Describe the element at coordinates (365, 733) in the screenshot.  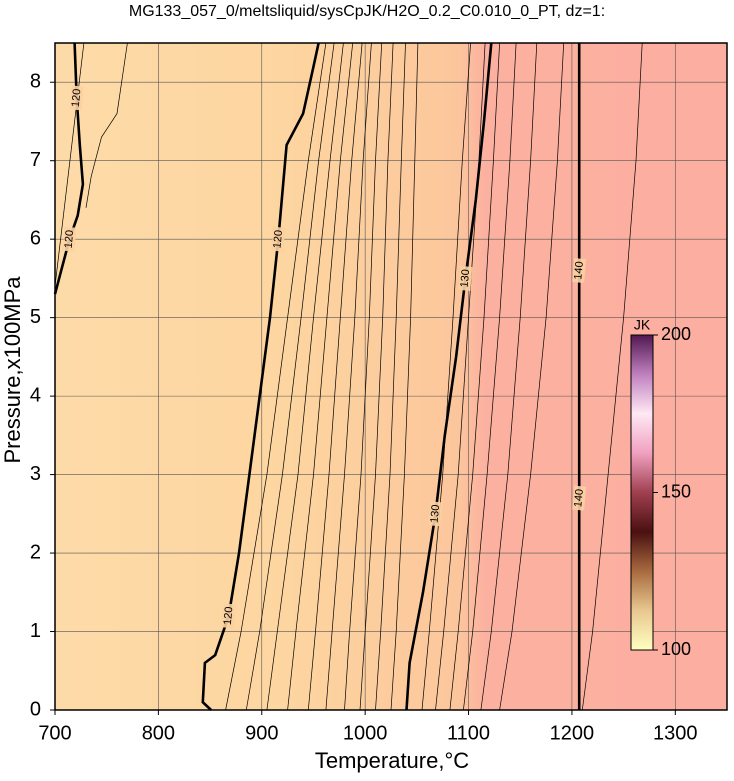
I see `x-tick-label: 1000` at that location.